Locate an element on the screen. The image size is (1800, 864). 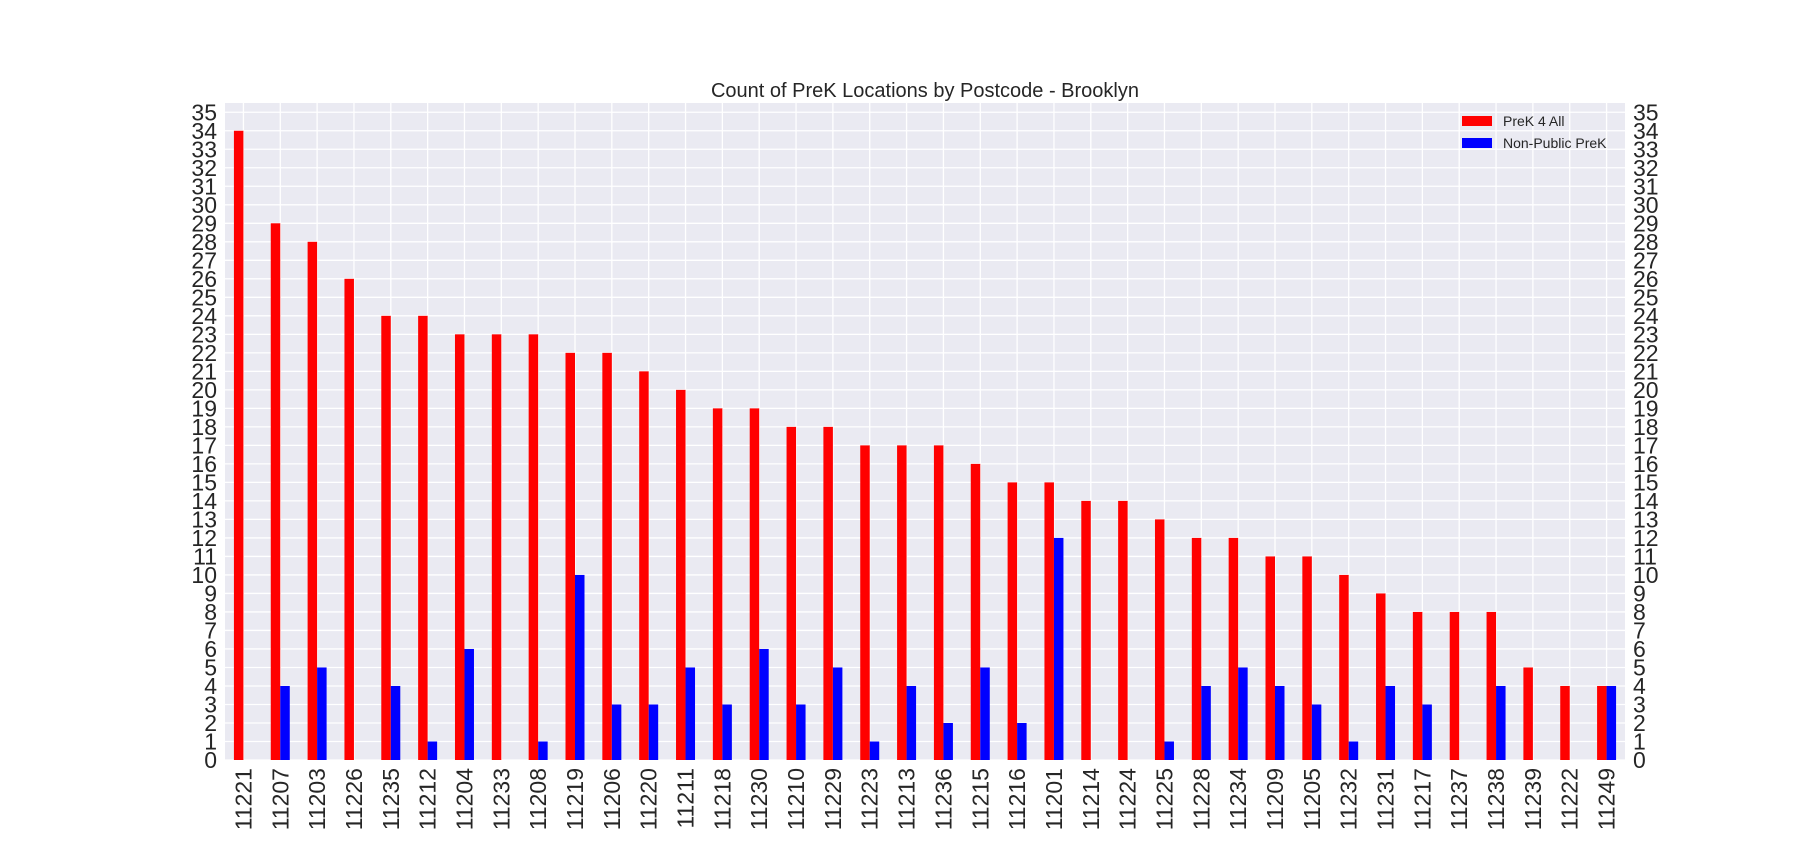
y-tick-label: 8 is located at coordinates (210, 612).